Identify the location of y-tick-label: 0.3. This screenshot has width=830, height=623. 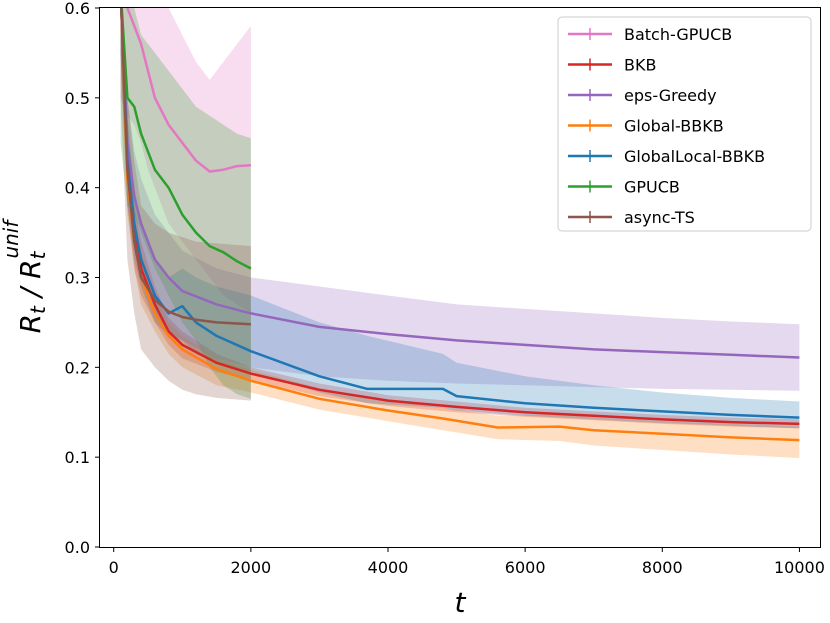
(77, 278).